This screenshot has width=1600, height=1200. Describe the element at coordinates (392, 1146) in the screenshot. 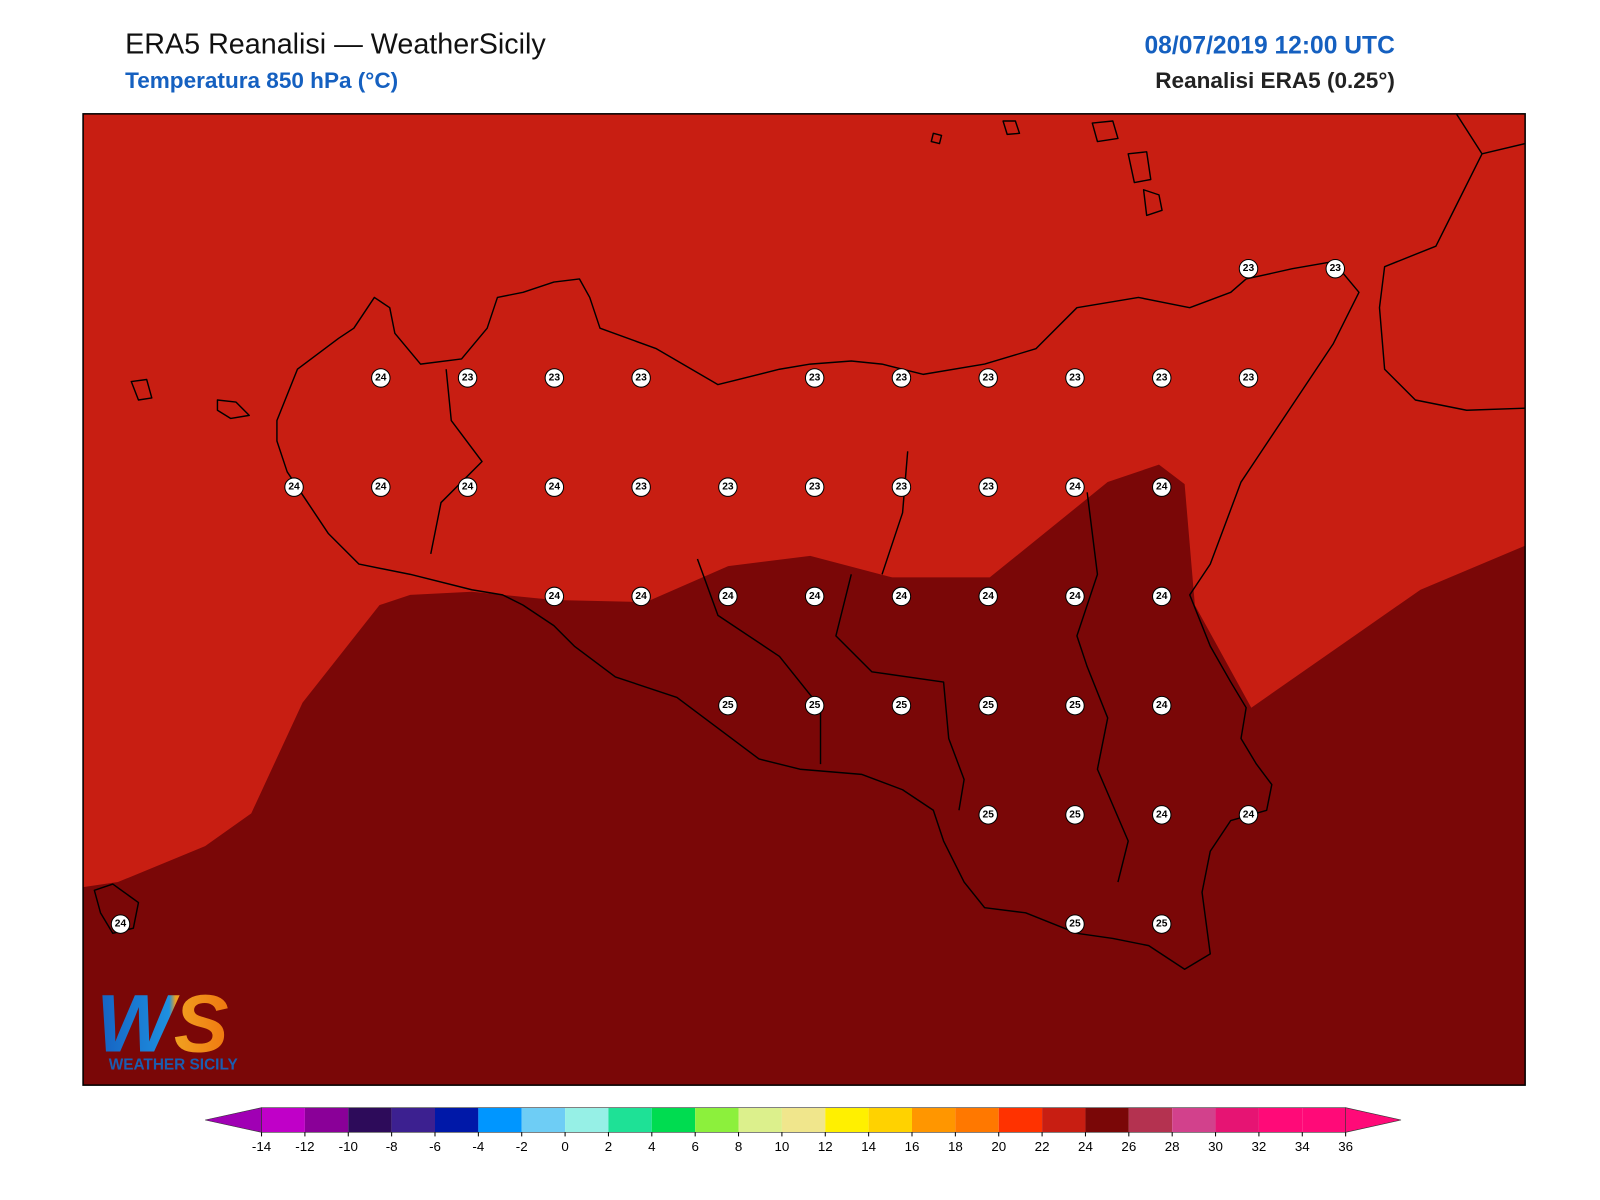

I see `colorbar-tick-label: -8` at that location.